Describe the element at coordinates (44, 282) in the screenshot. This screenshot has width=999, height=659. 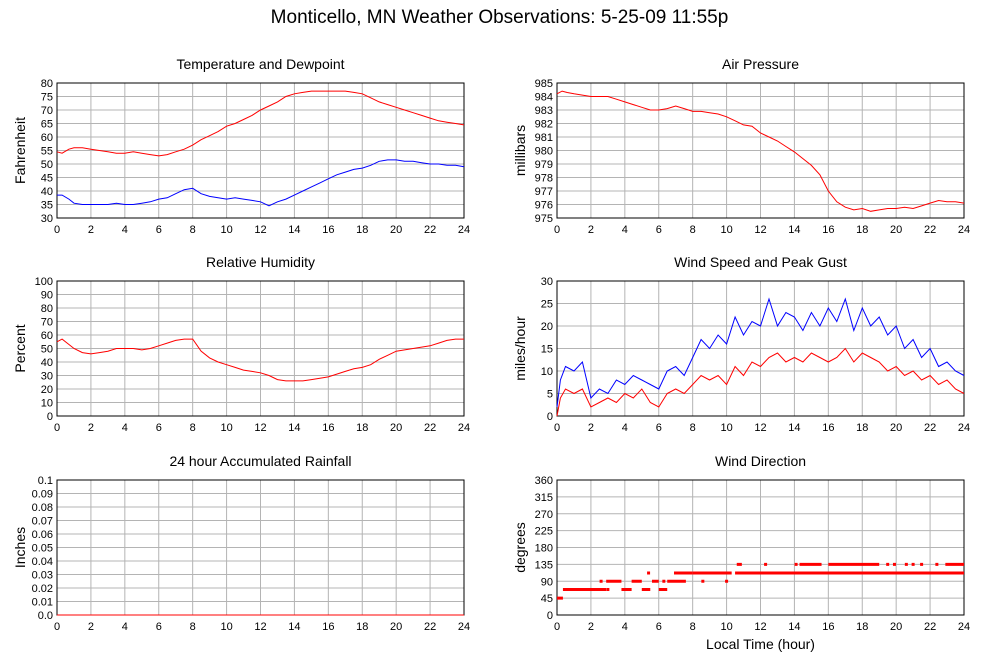
I see `y-tick-label: 100` at that location.